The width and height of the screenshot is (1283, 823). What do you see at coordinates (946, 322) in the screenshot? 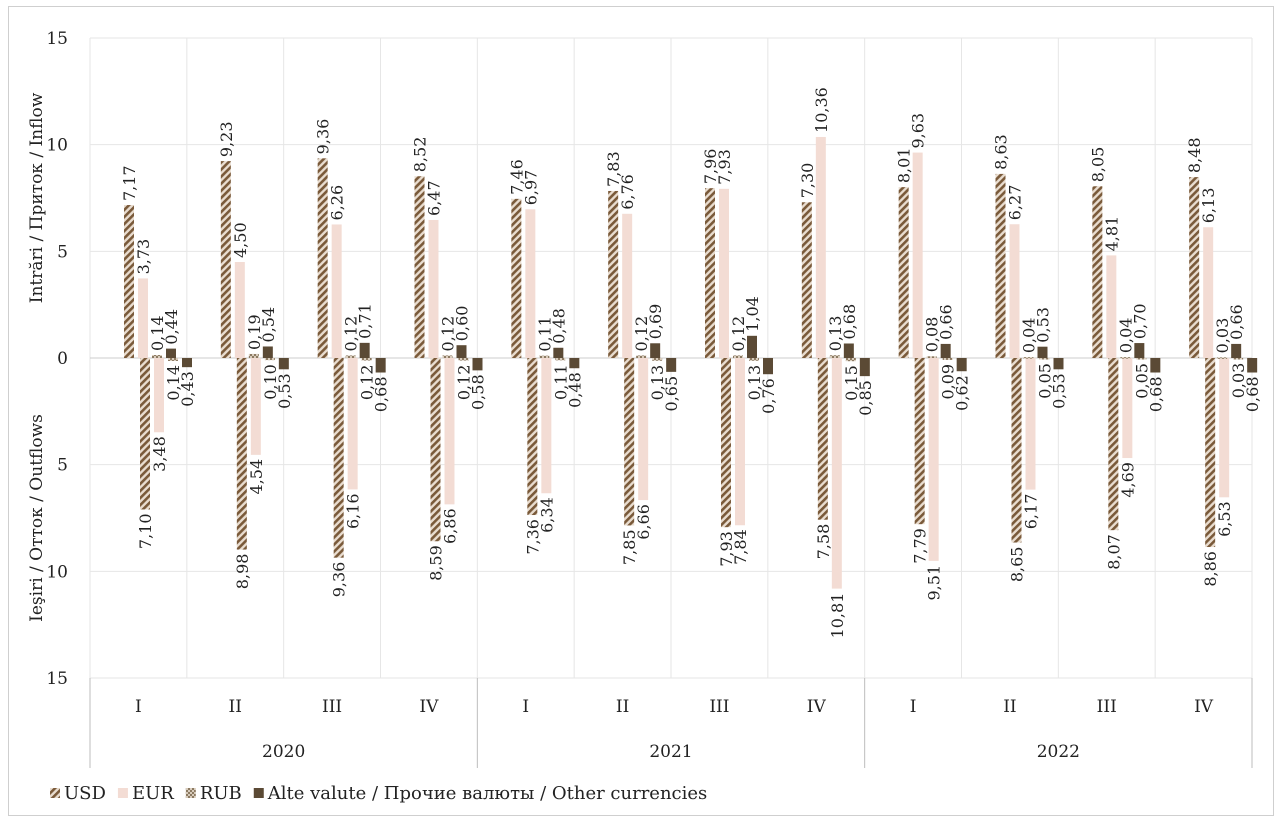
I see `data-label-inflow: 0,66` at bounding box center [946, 322].